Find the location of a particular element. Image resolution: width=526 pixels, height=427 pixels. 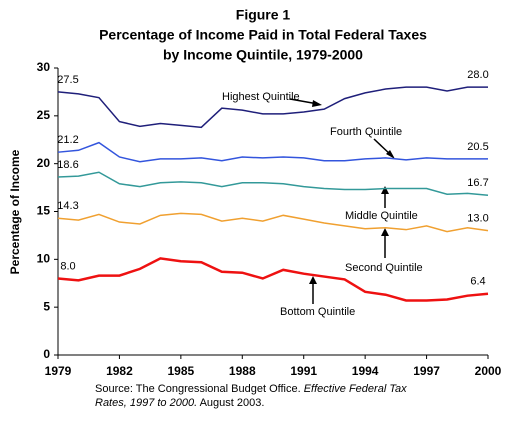

data-label: 14.3 is located at coordinates (67, 206).